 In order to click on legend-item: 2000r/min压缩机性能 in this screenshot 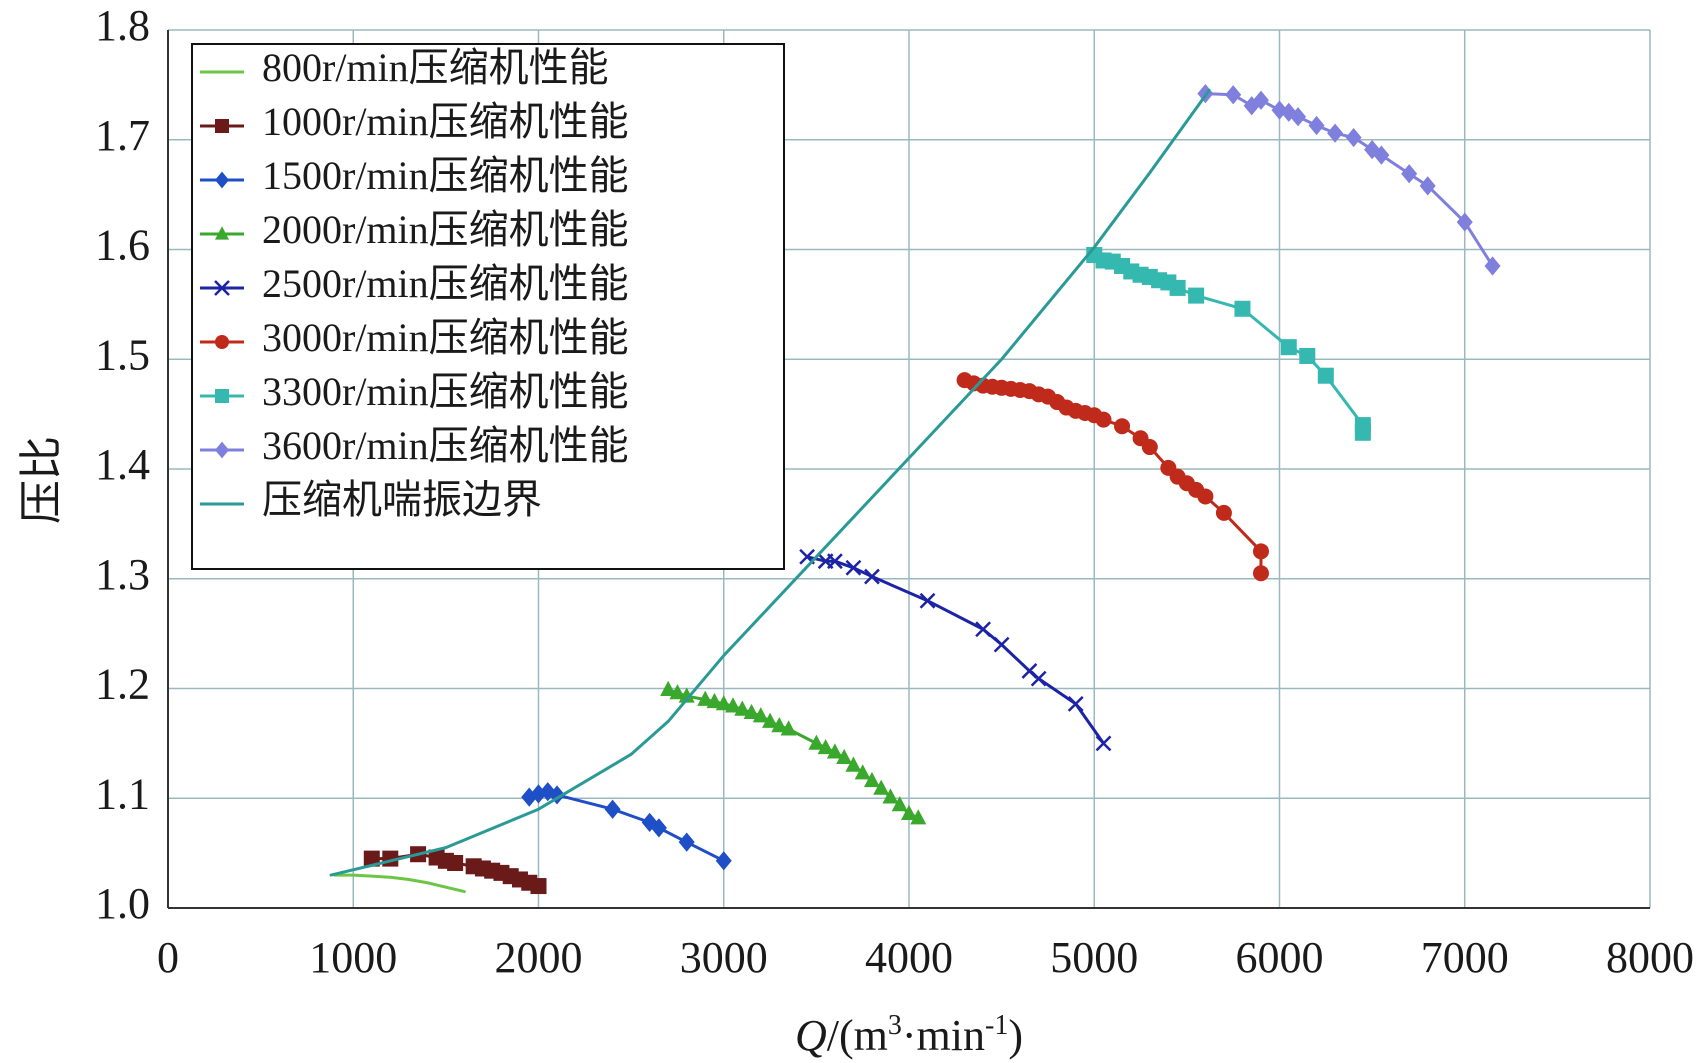, I will do `click(414, 229)`.